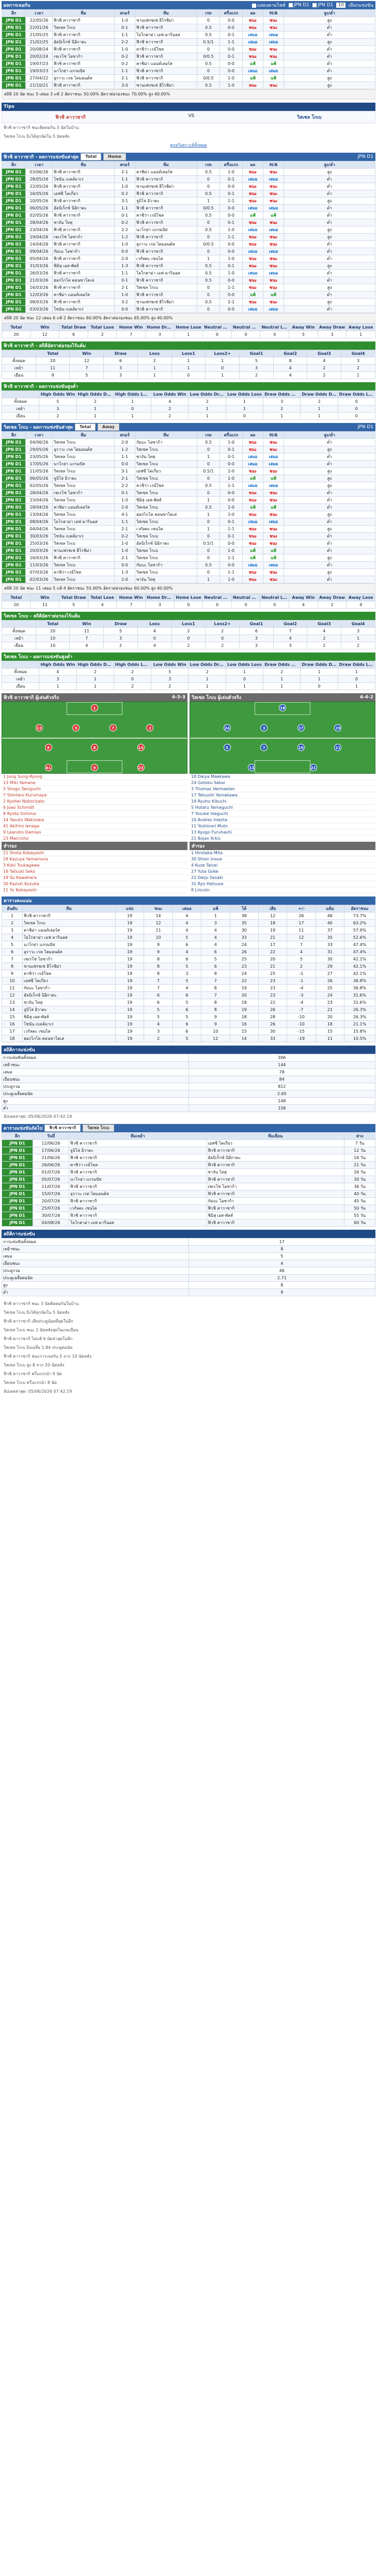 The image size is (377, 2576). Describe the element at coordinates (94, 859) in the screenshot. I see `player-name: 28 Kazuya Yamamura` at that location.